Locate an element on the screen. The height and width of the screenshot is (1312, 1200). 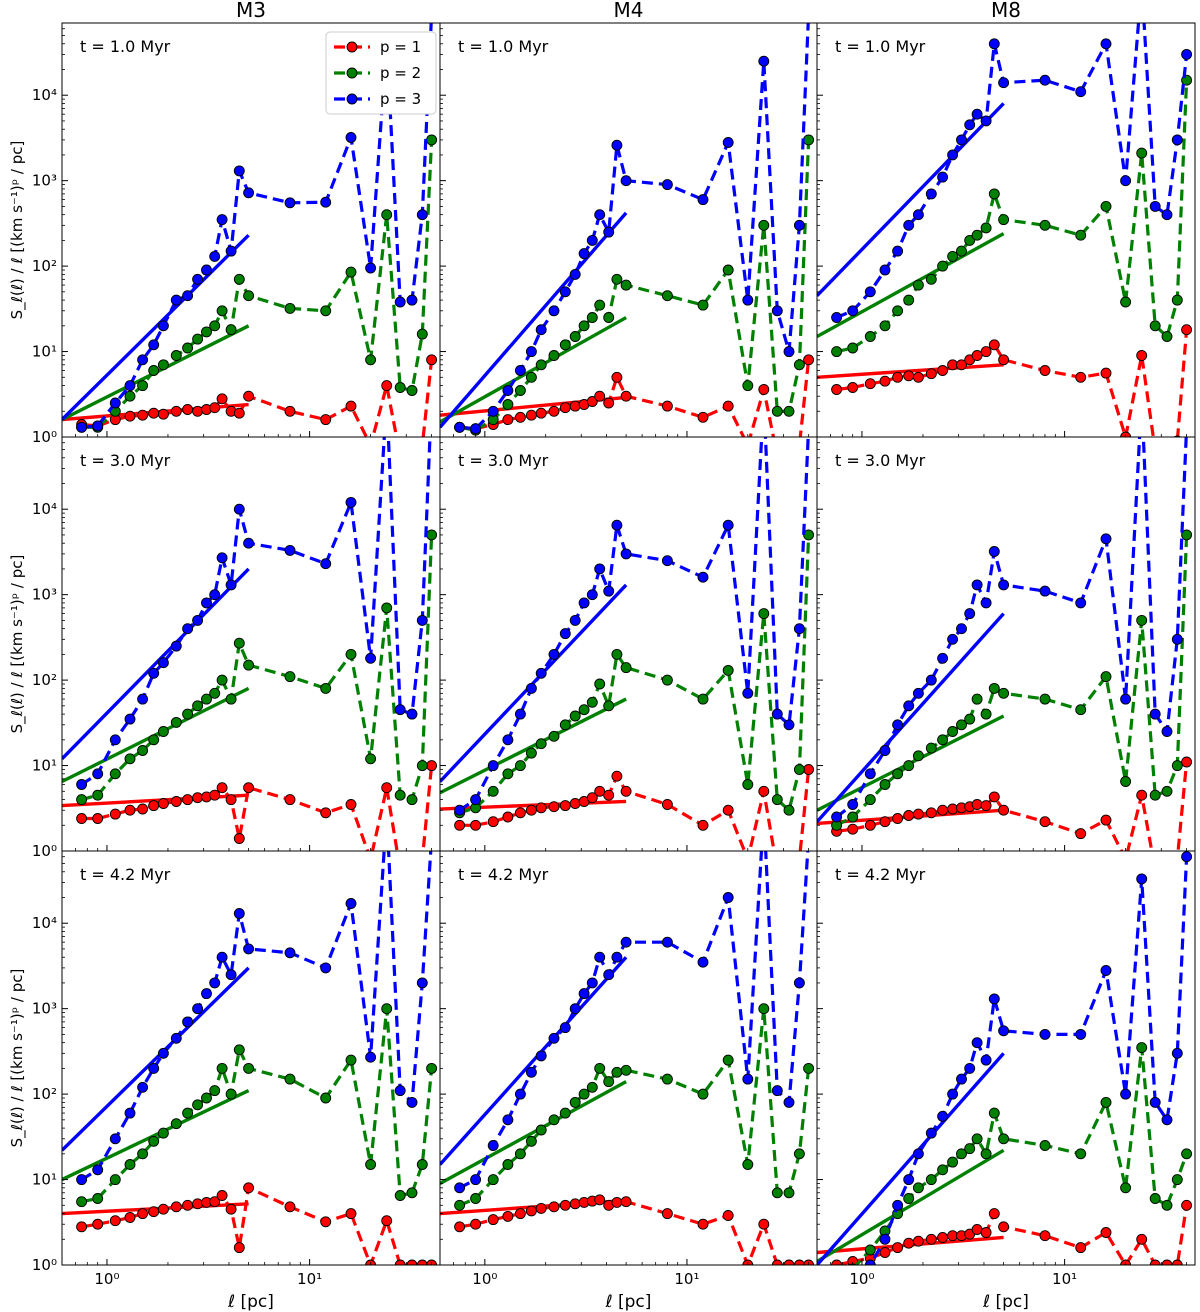
panel-background is located at coordinates (1006, 644).